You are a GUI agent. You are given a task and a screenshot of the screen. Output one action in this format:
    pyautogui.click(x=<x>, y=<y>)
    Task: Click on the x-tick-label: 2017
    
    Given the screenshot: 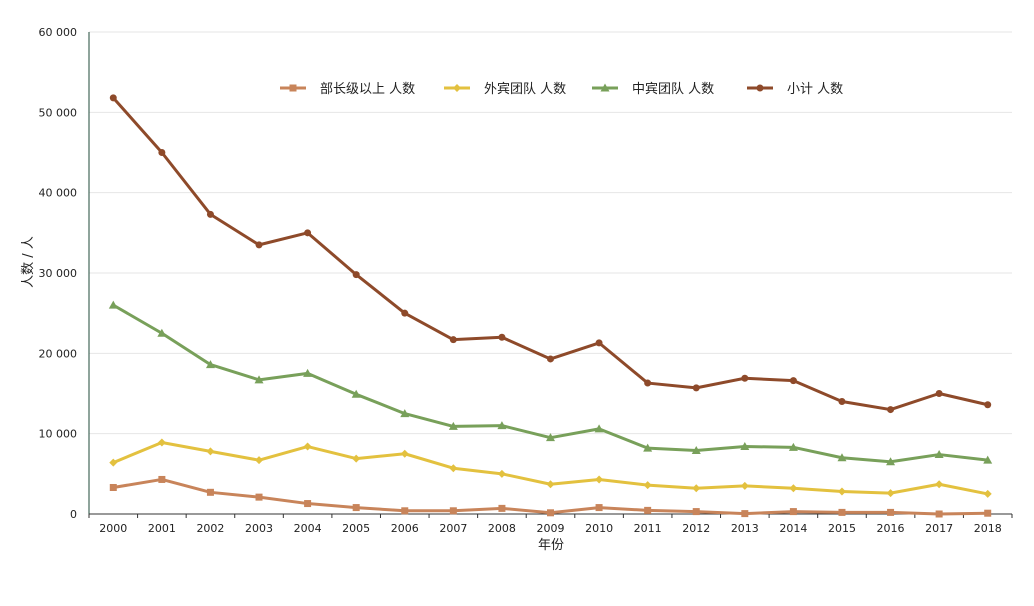 What is the action you would take?
    pyautogui.click(x=939, y=528)
    